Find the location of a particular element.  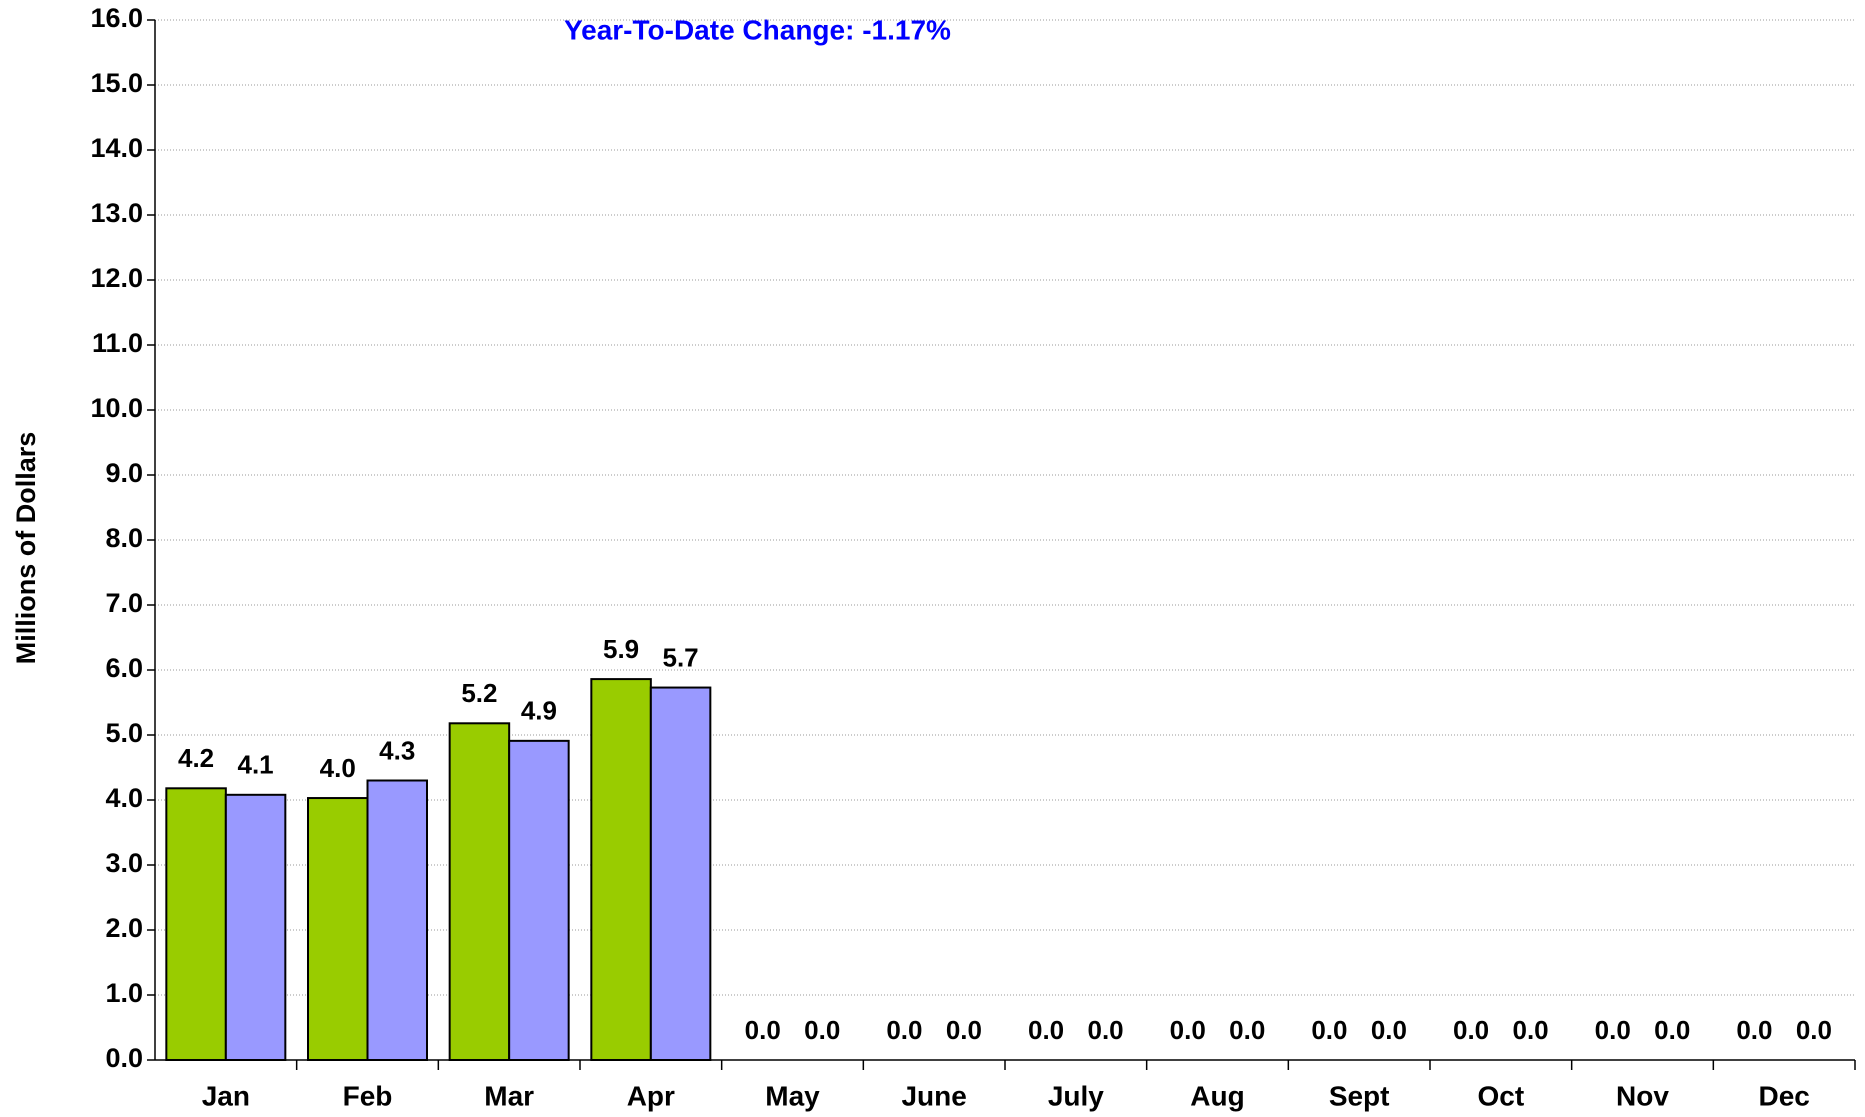

x-tick-label: Jan is located at coordinates (226, 1095).